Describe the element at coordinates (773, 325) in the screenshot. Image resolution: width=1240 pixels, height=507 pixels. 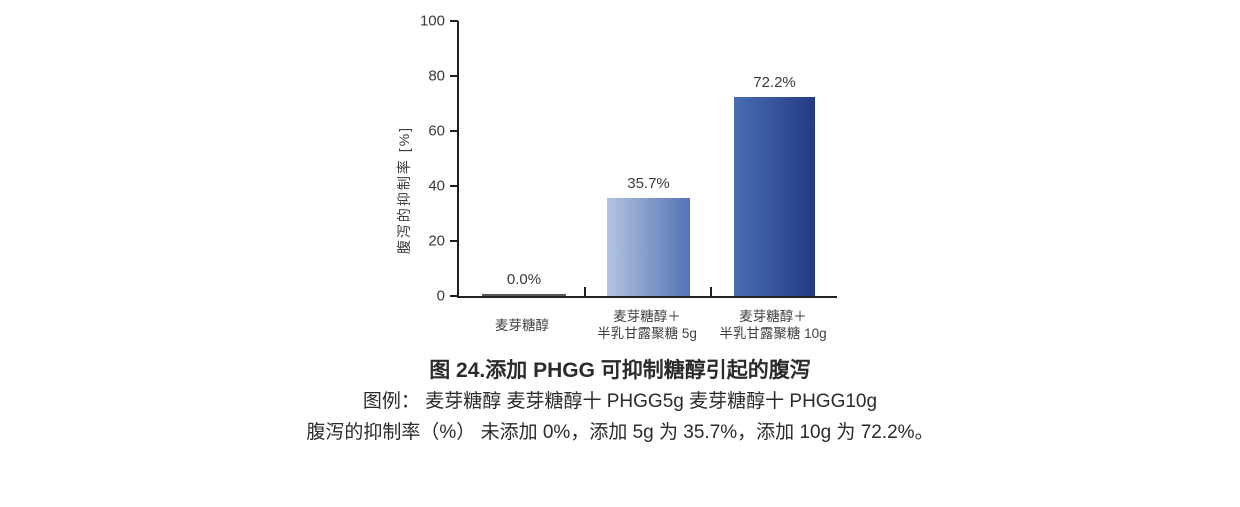
I see `x-category-label-maltitol-phgg10g: 麦芽糖醇＋ 半乳甘露聚糖 10g` at that location.